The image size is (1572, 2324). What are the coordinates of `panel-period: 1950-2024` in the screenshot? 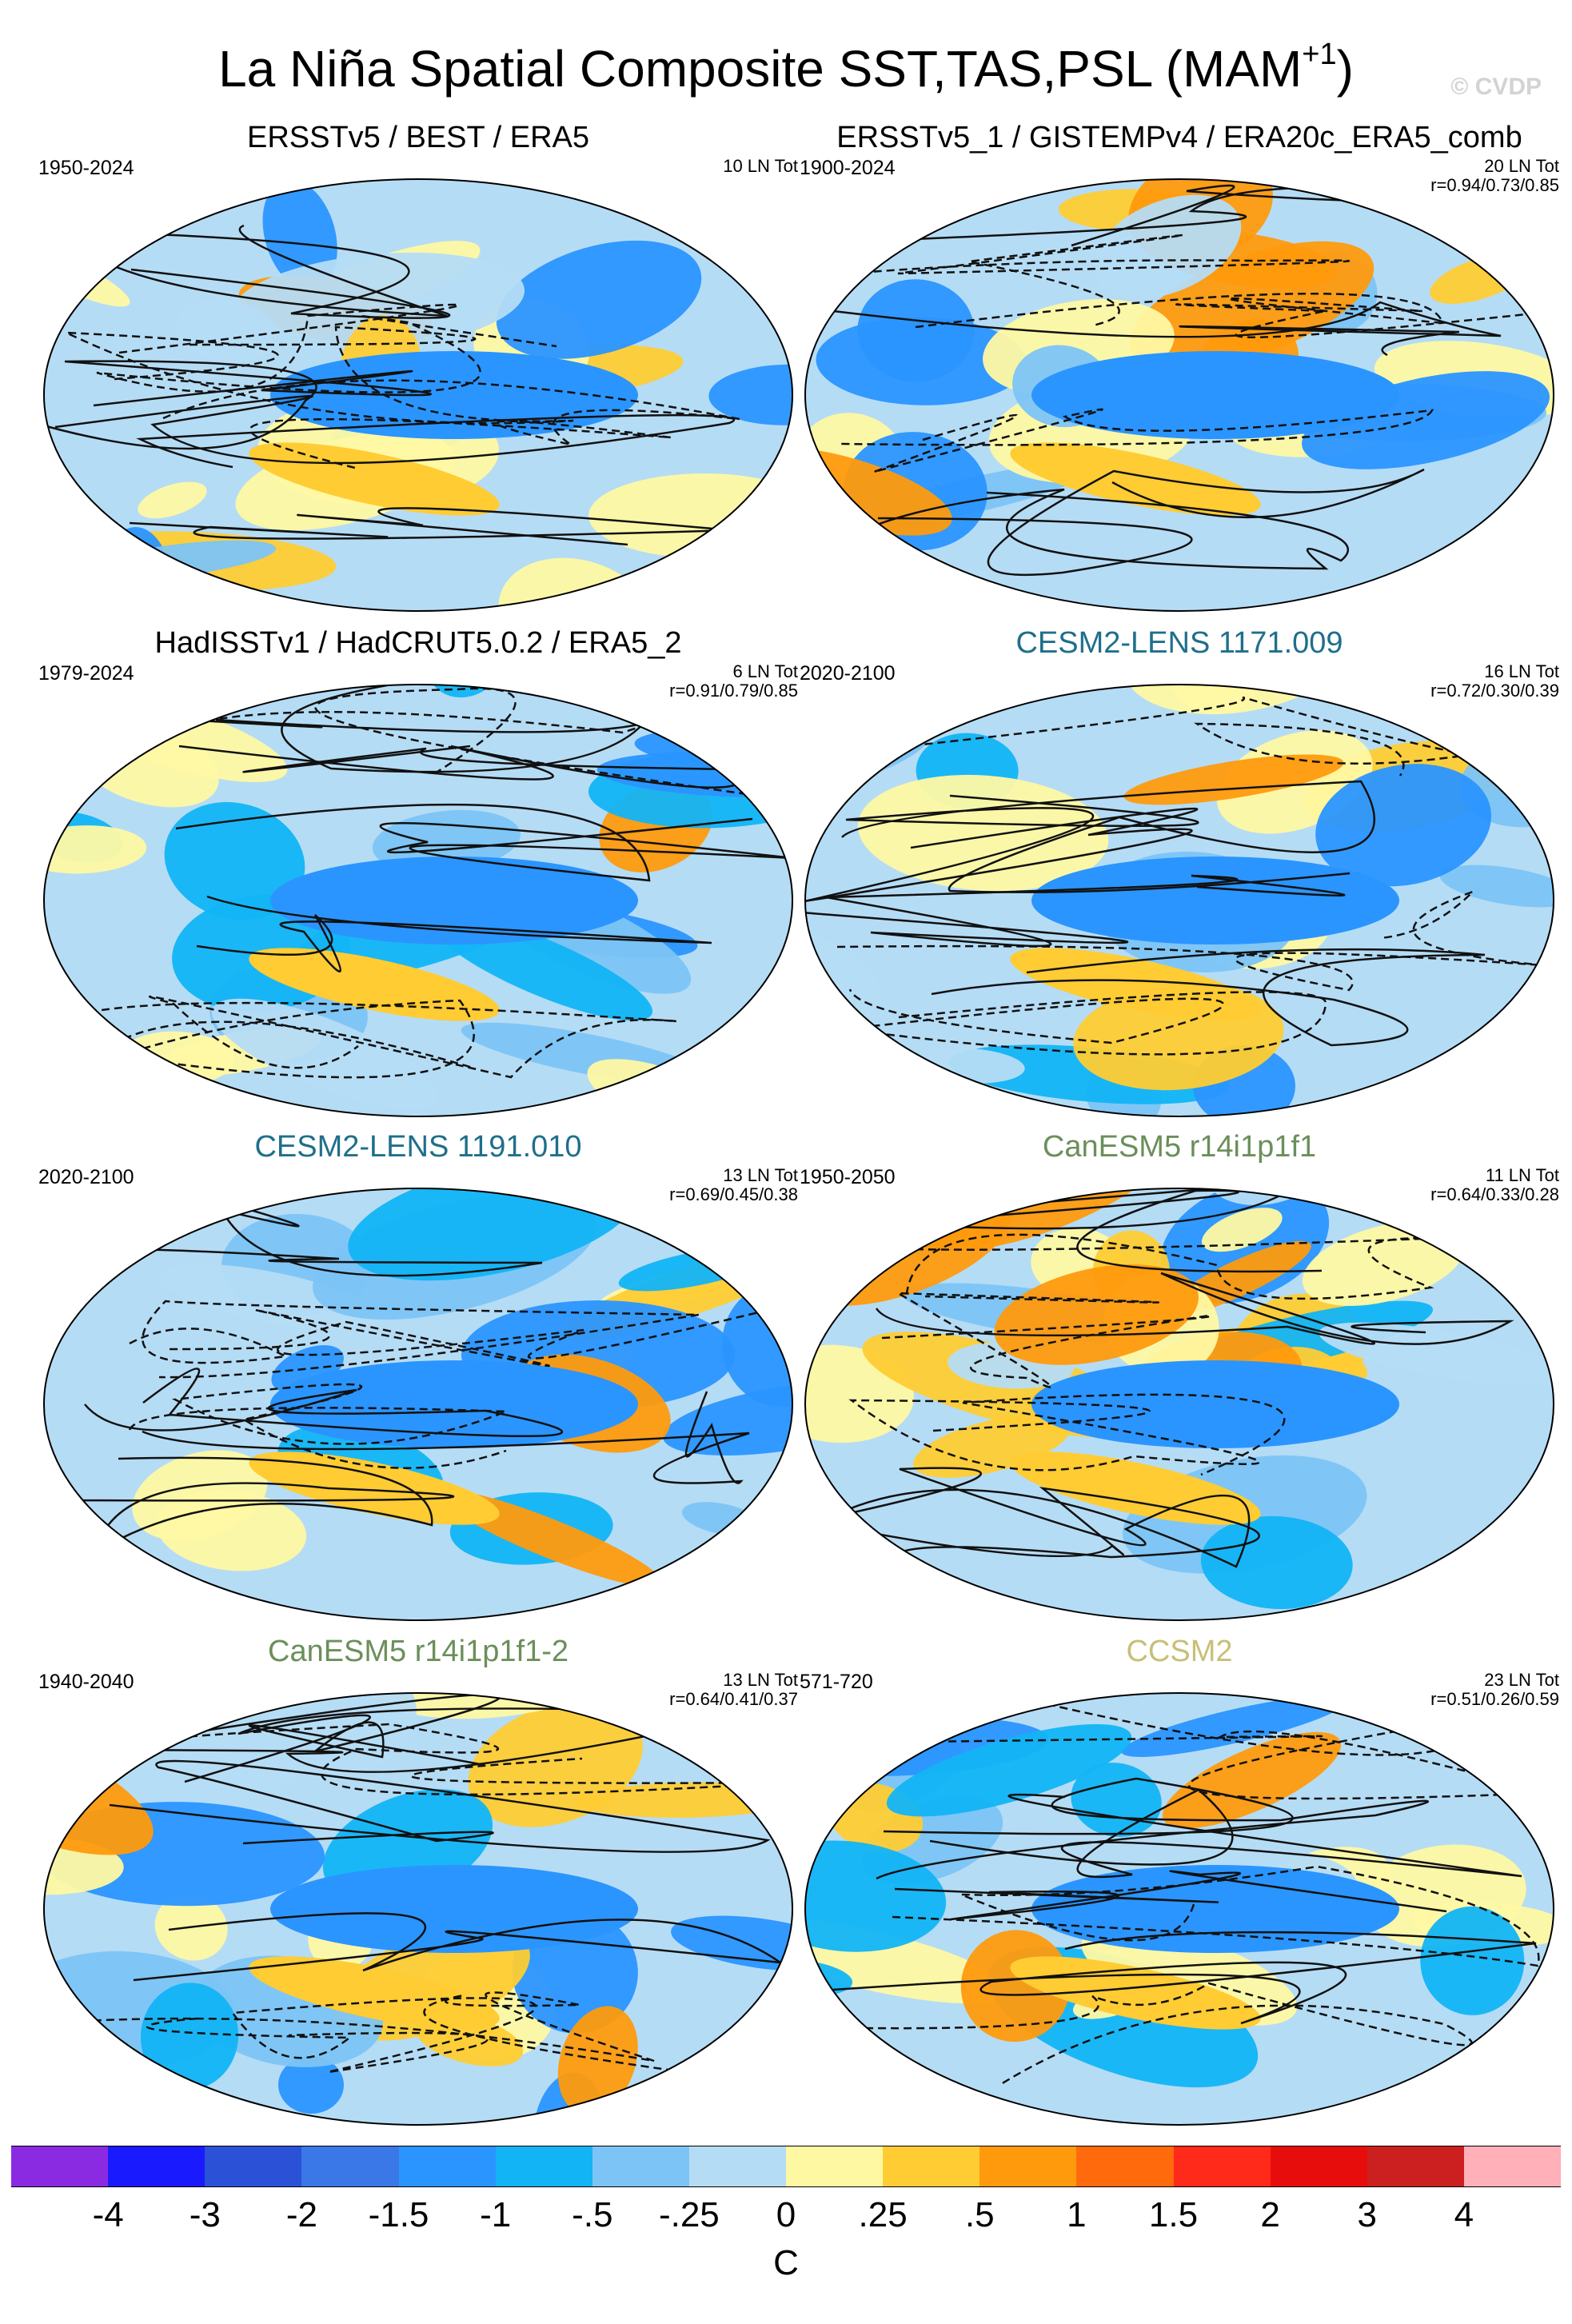 It's located at (86, 168).